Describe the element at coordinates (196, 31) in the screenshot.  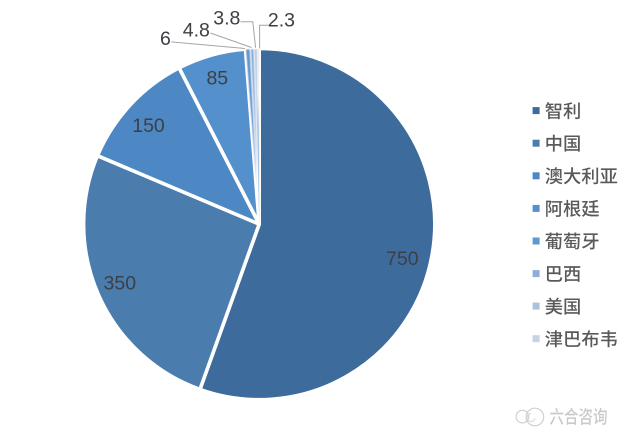
I see `svg-text: 4.8` at that location.